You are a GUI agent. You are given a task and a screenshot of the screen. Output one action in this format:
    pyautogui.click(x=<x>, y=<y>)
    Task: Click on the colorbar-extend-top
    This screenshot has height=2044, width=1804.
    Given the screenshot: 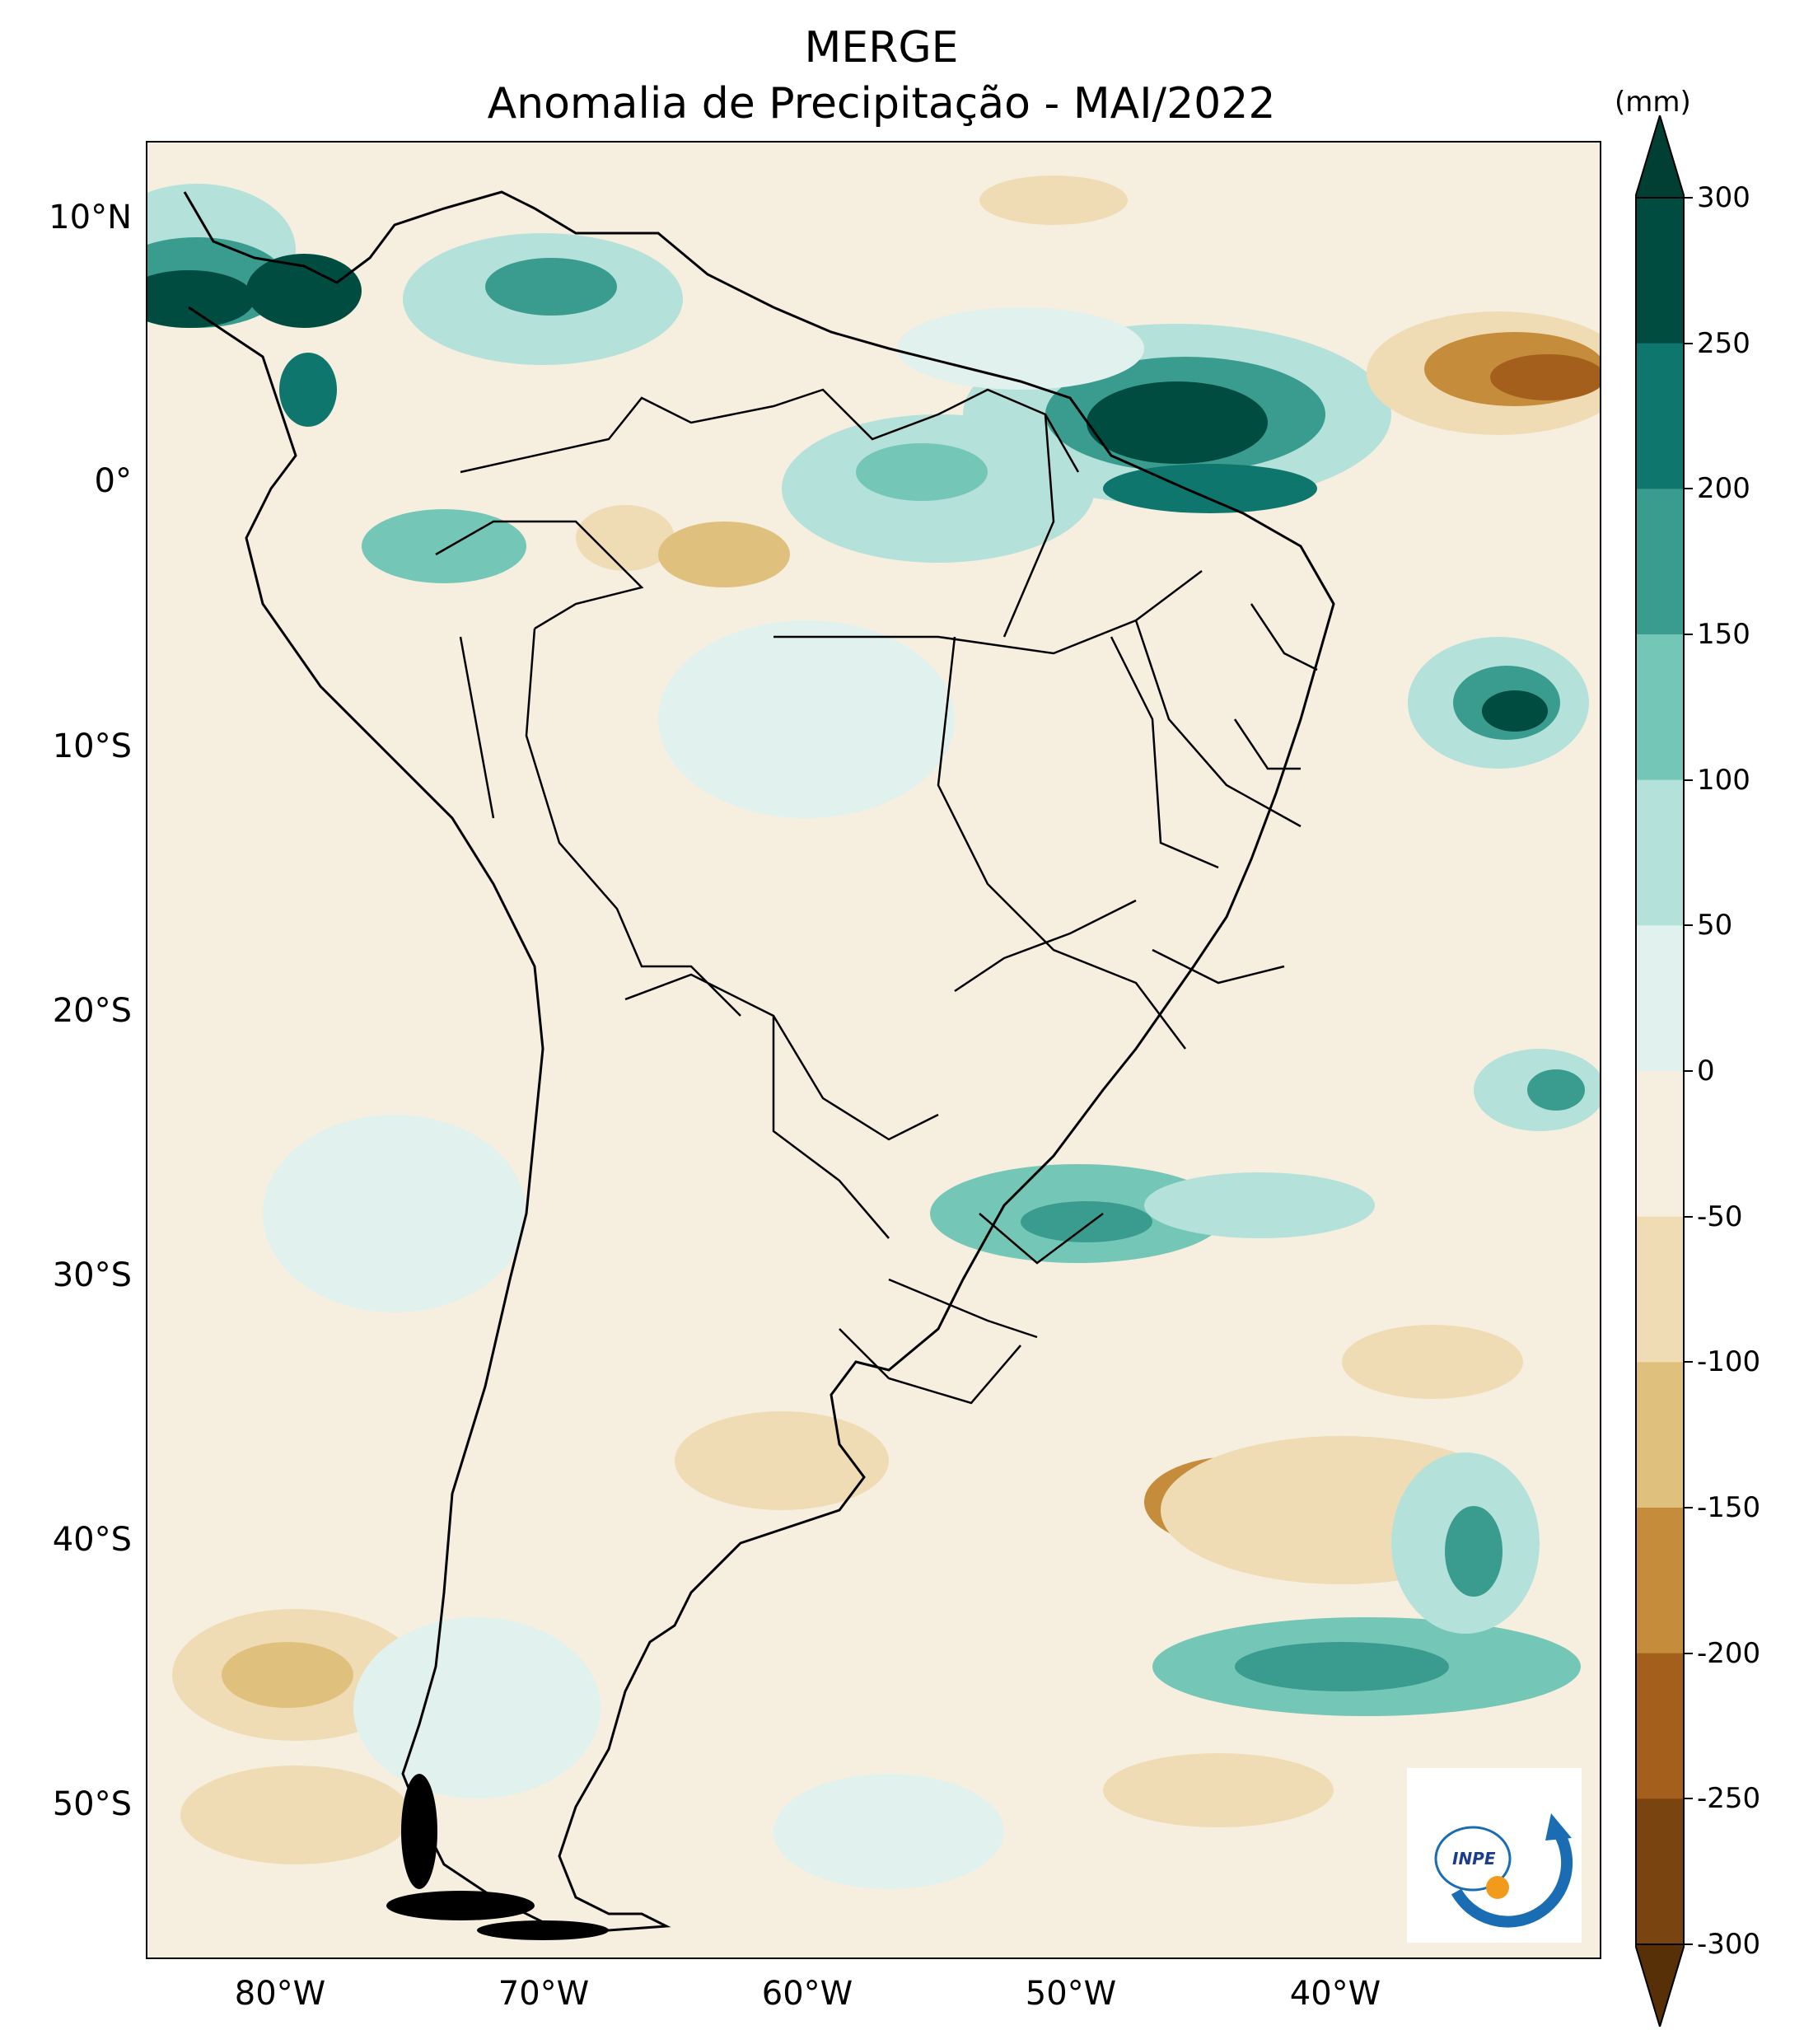 What is the action you would take?
    pyautogui.click(x=1660, y=157)
    